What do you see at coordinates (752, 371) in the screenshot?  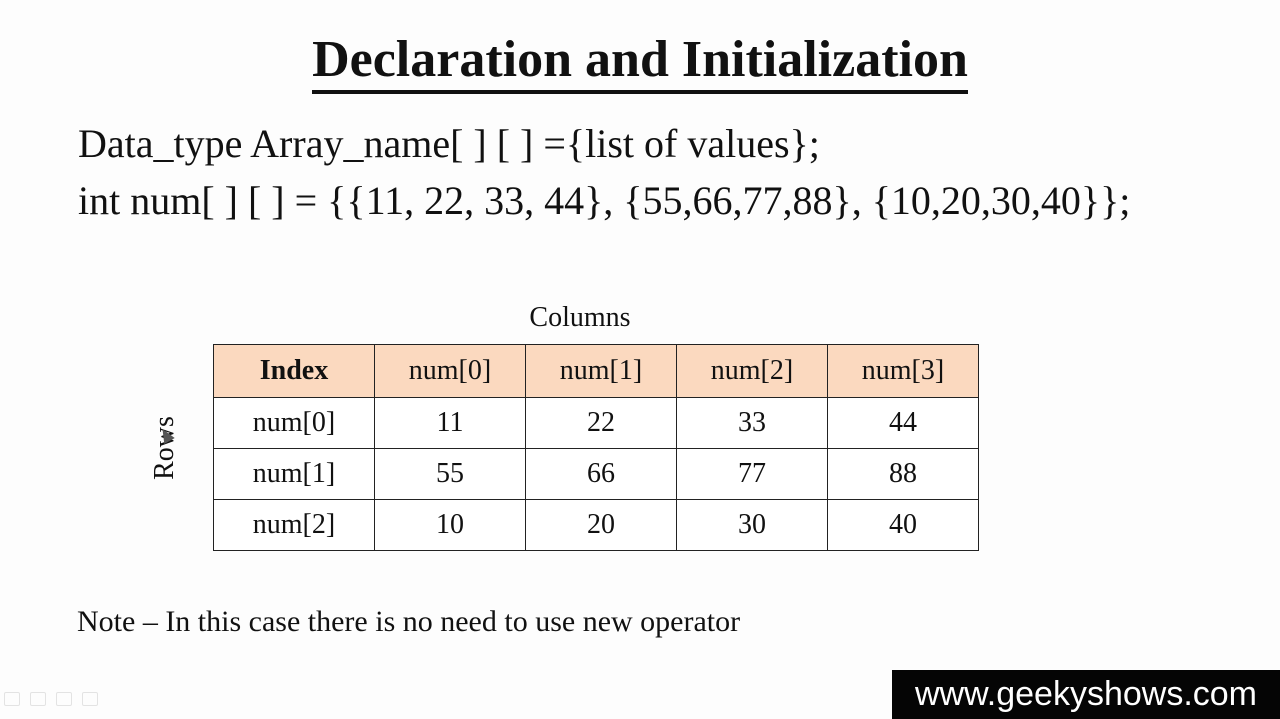 I see `header-cell: num[2]` at bounding box center [752, 371].